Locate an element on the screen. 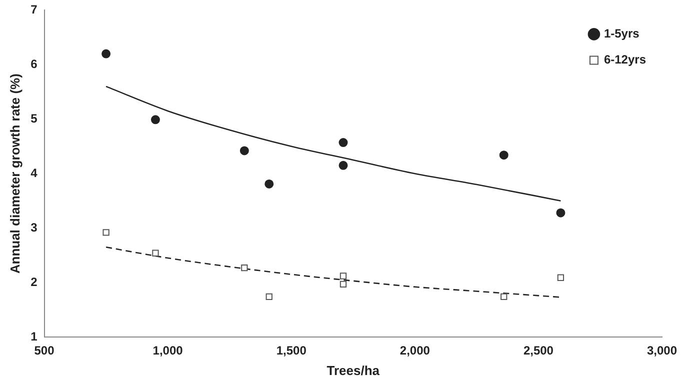 The width and height of the screenshot is (682, 381). y-tick-label: 6 is located at coordinates (34, 63).